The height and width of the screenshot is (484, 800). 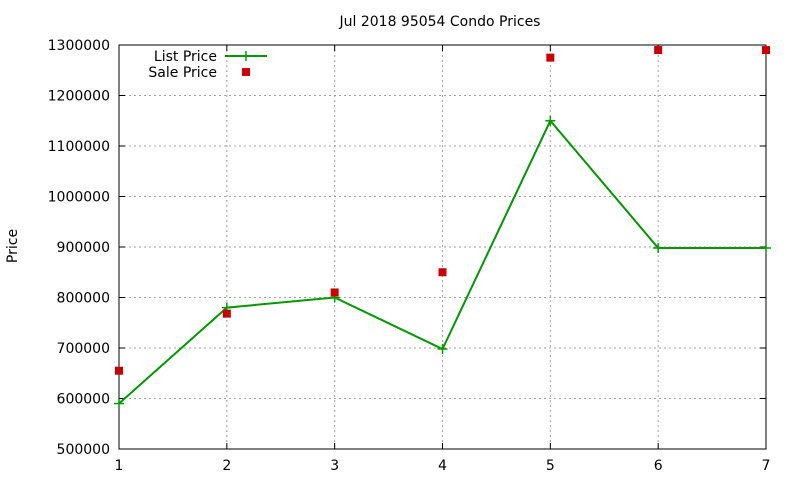 I want to click on y-tick-label: 500000, so click(x=83, y=450).